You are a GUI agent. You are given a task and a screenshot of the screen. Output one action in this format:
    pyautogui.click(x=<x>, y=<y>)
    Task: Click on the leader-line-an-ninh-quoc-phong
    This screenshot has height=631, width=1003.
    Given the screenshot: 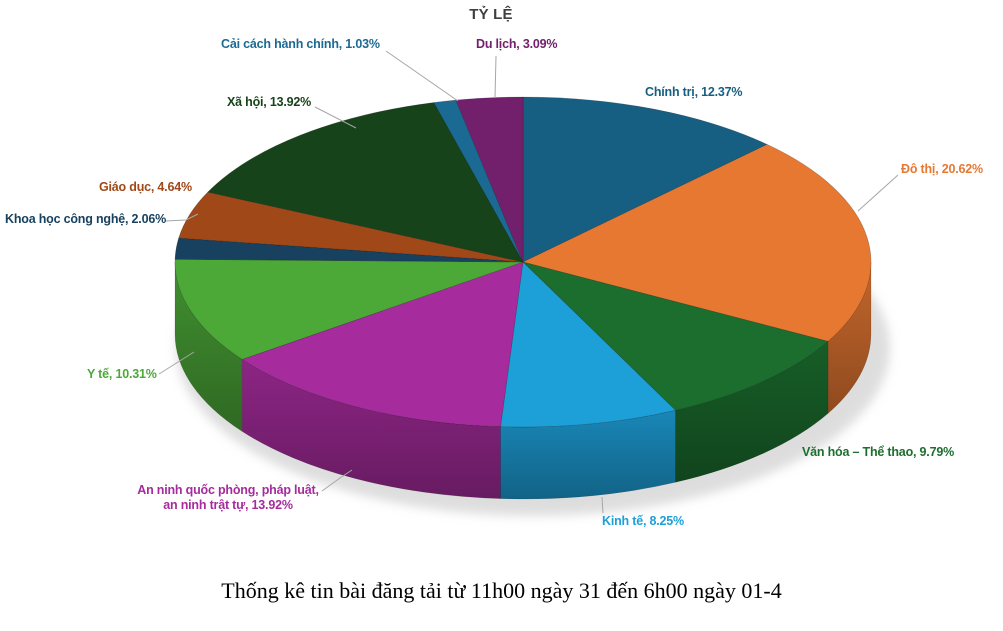 What is the action you would take?
    pyautogui.click(x=337, y=480)
    